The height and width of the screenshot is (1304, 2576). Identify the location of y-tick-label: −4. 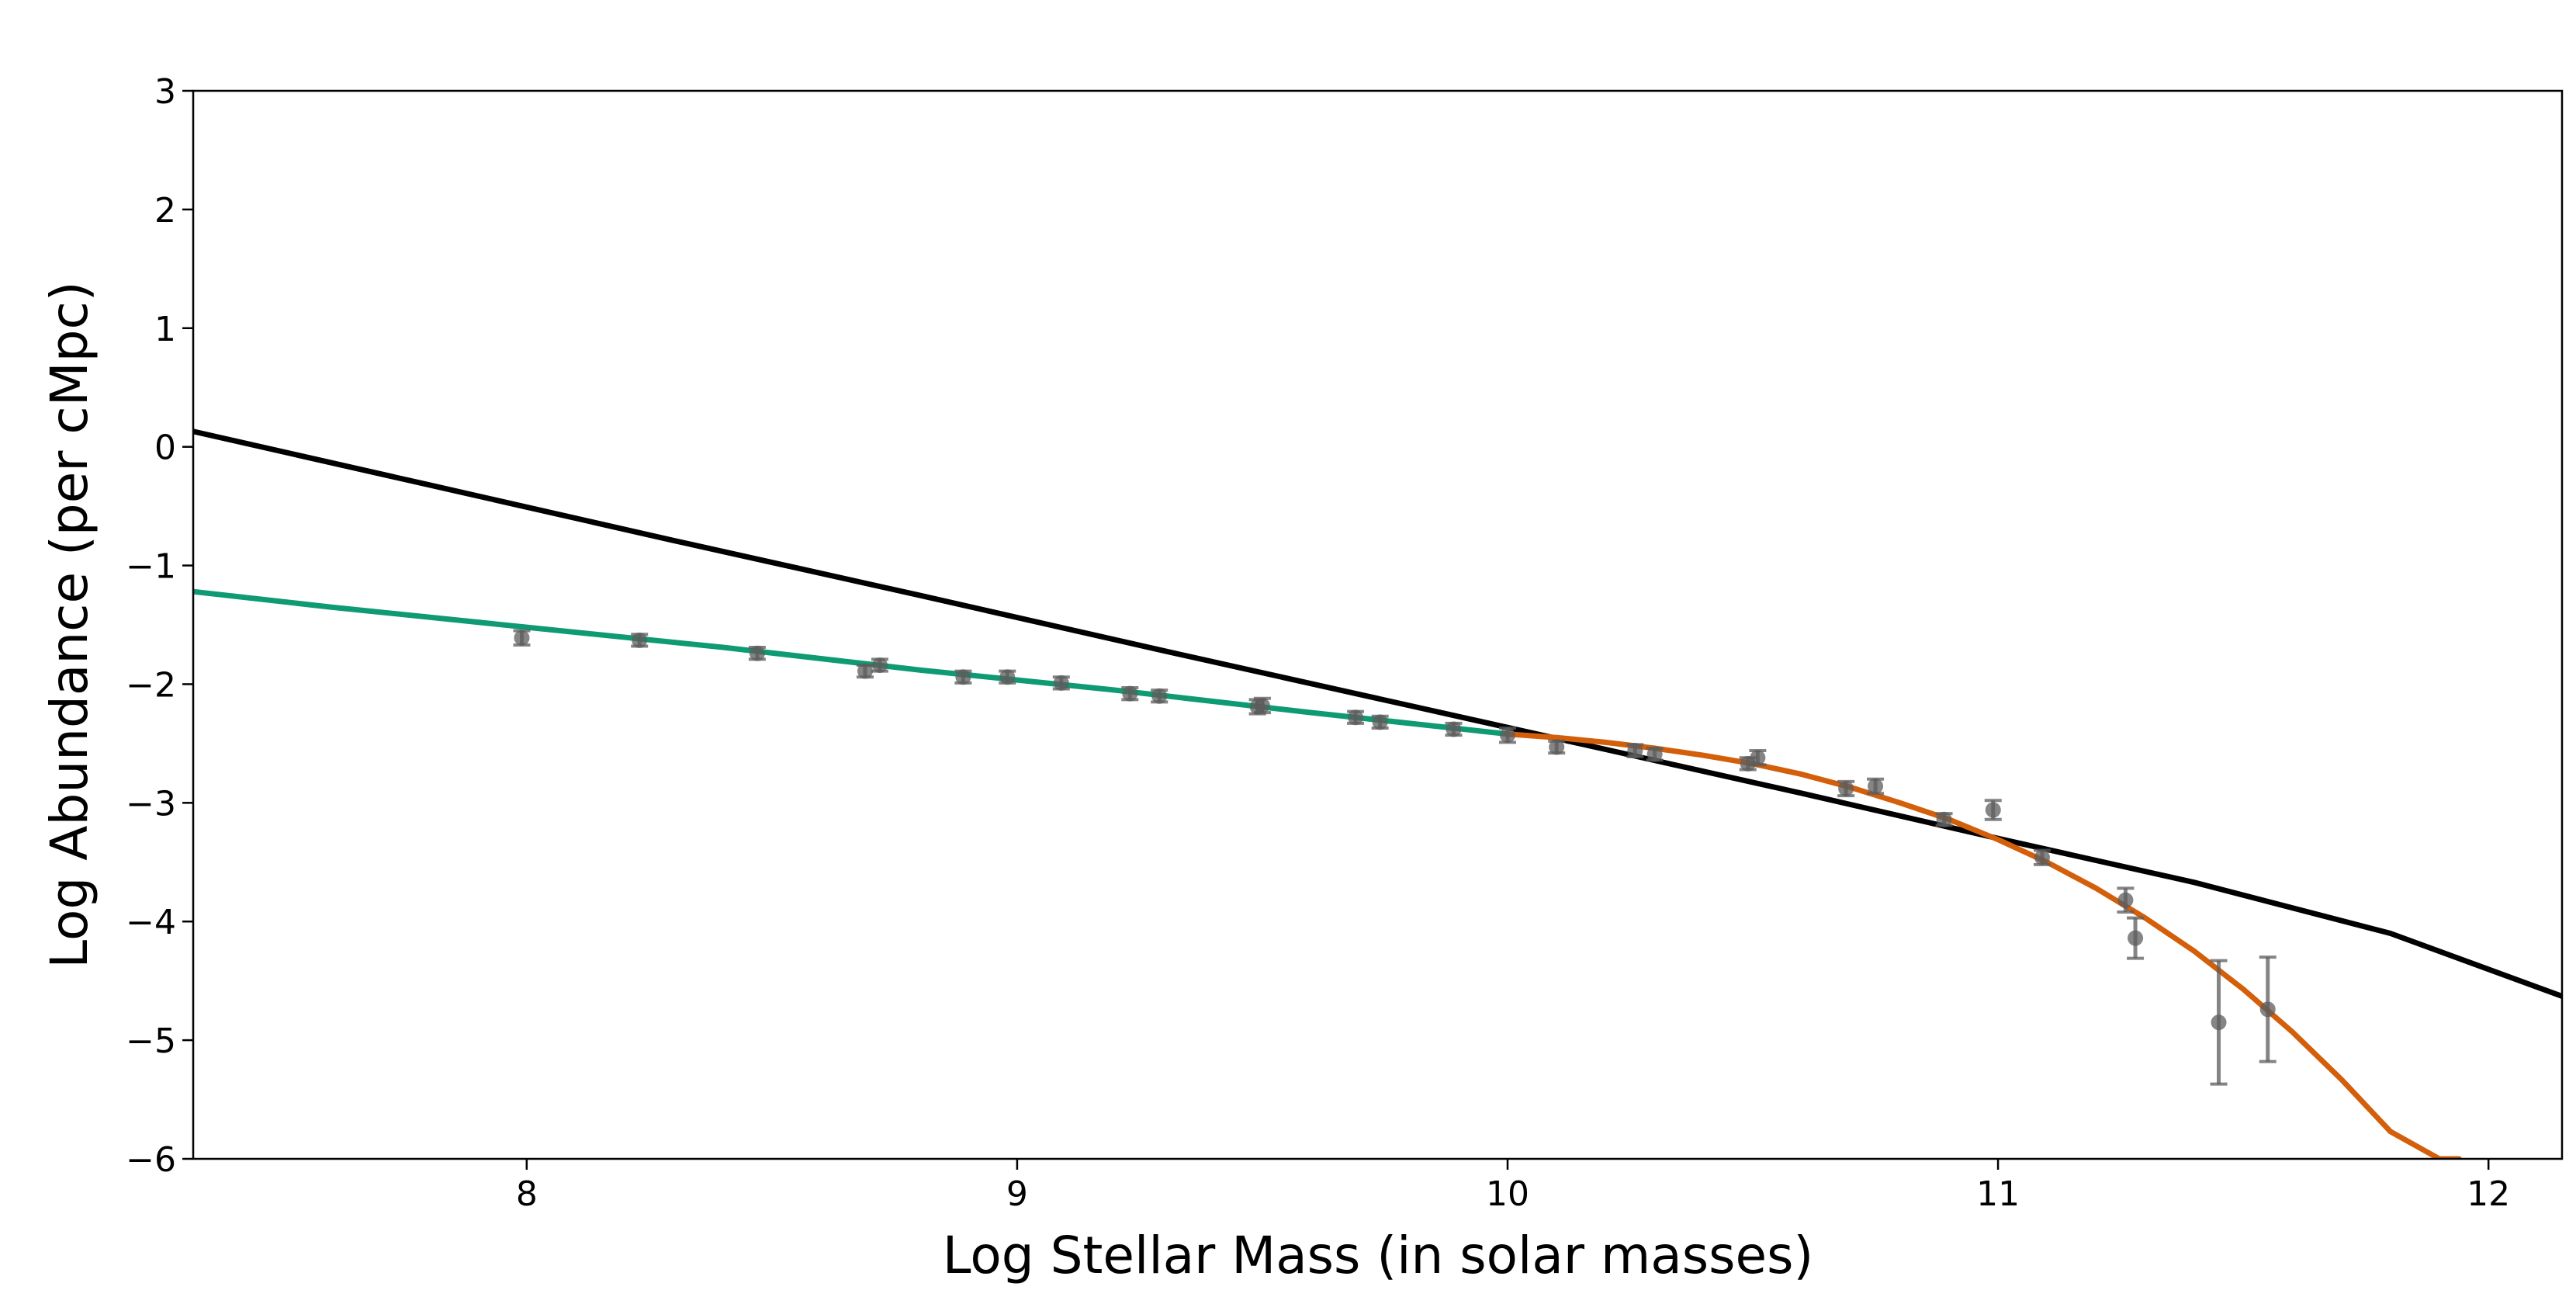
(151, 922).